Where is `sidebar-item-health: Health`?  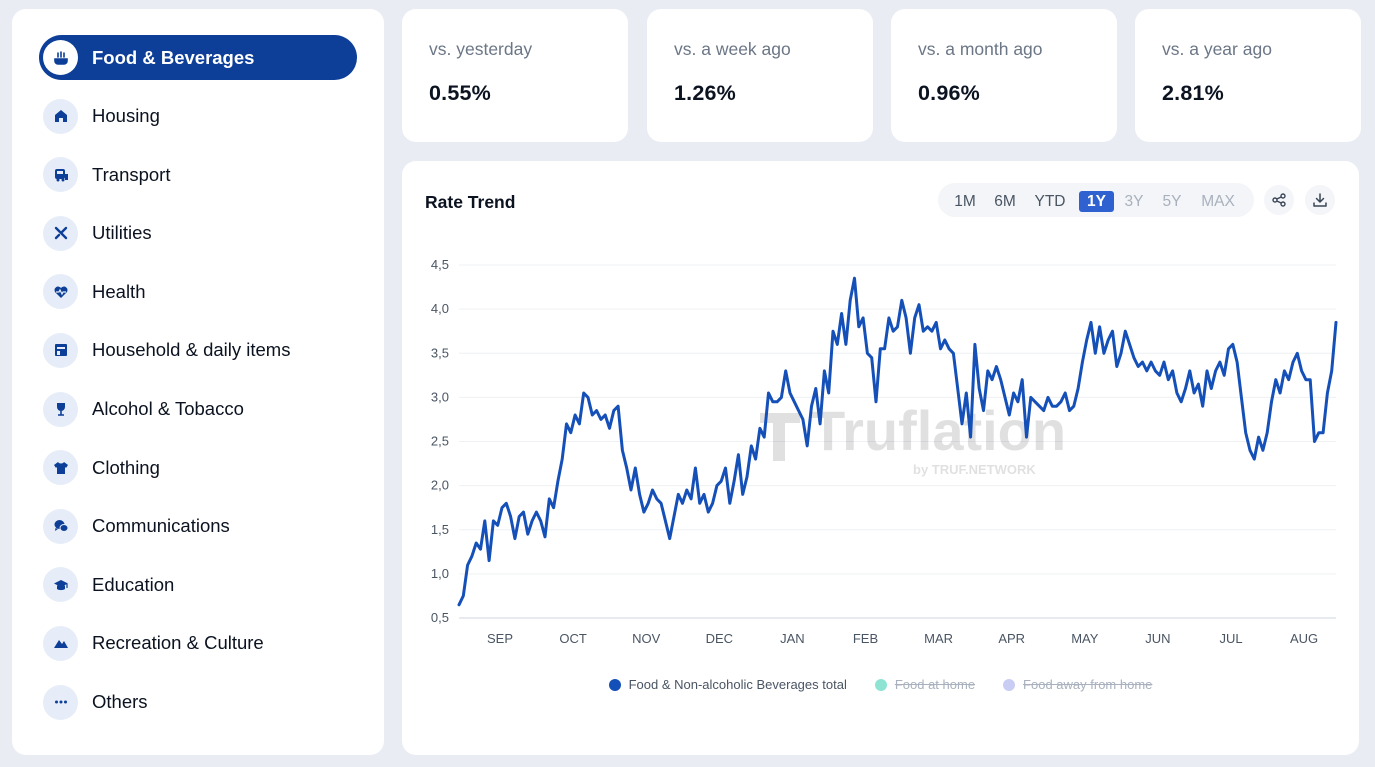 sidebar-item-health: Health is located at coordinates (198, 291).